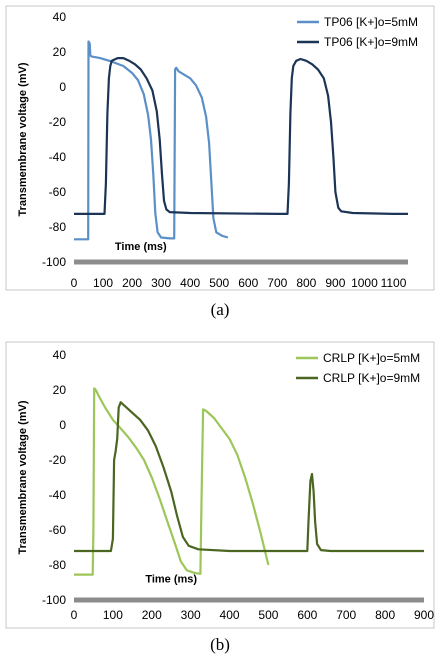 The height and width of the screenshot is (665, 440). What do you see at coordinates (220, 644) in the screenshot?
I see `caption-b: (b)` at bounding box center [220, 644].